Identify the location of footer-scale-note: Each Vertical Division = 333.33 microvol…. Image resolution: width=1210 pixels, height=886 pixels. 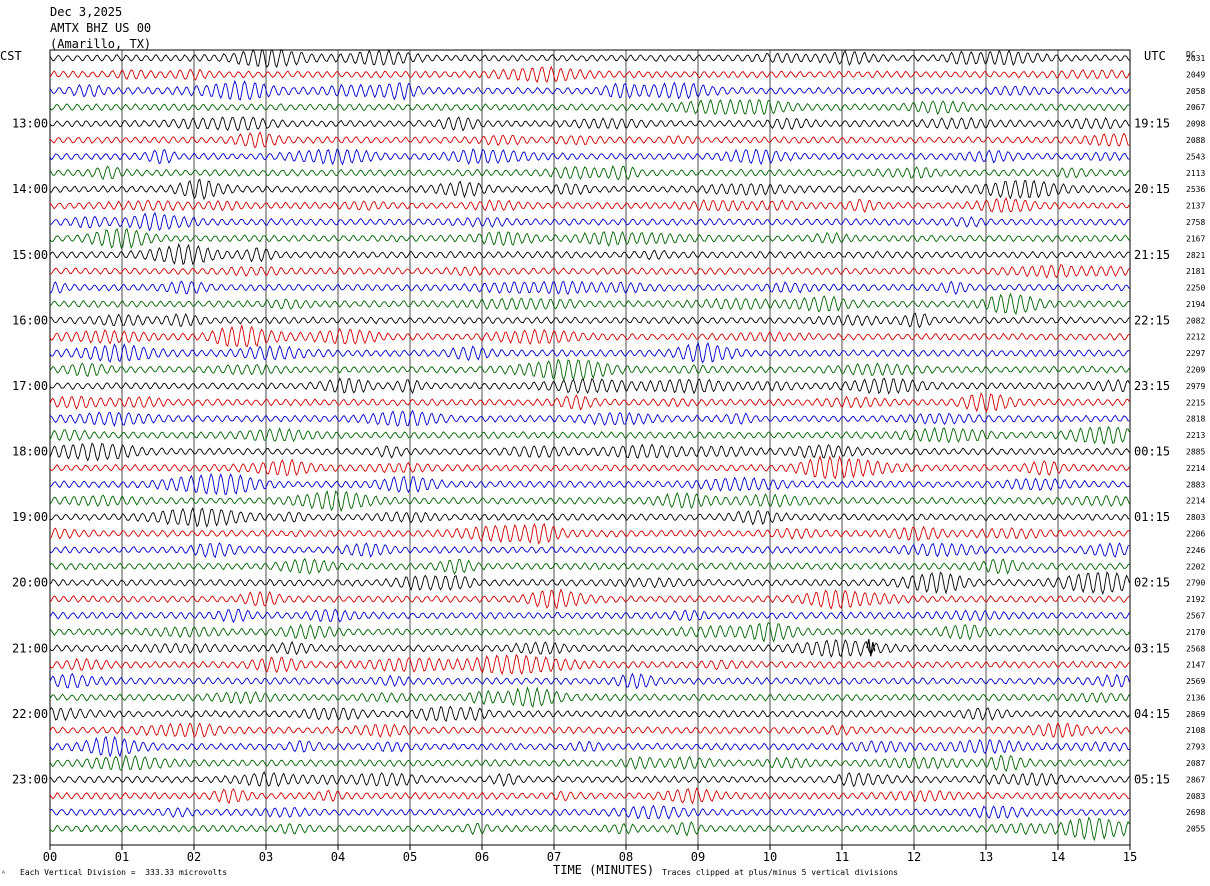
(124, 872).